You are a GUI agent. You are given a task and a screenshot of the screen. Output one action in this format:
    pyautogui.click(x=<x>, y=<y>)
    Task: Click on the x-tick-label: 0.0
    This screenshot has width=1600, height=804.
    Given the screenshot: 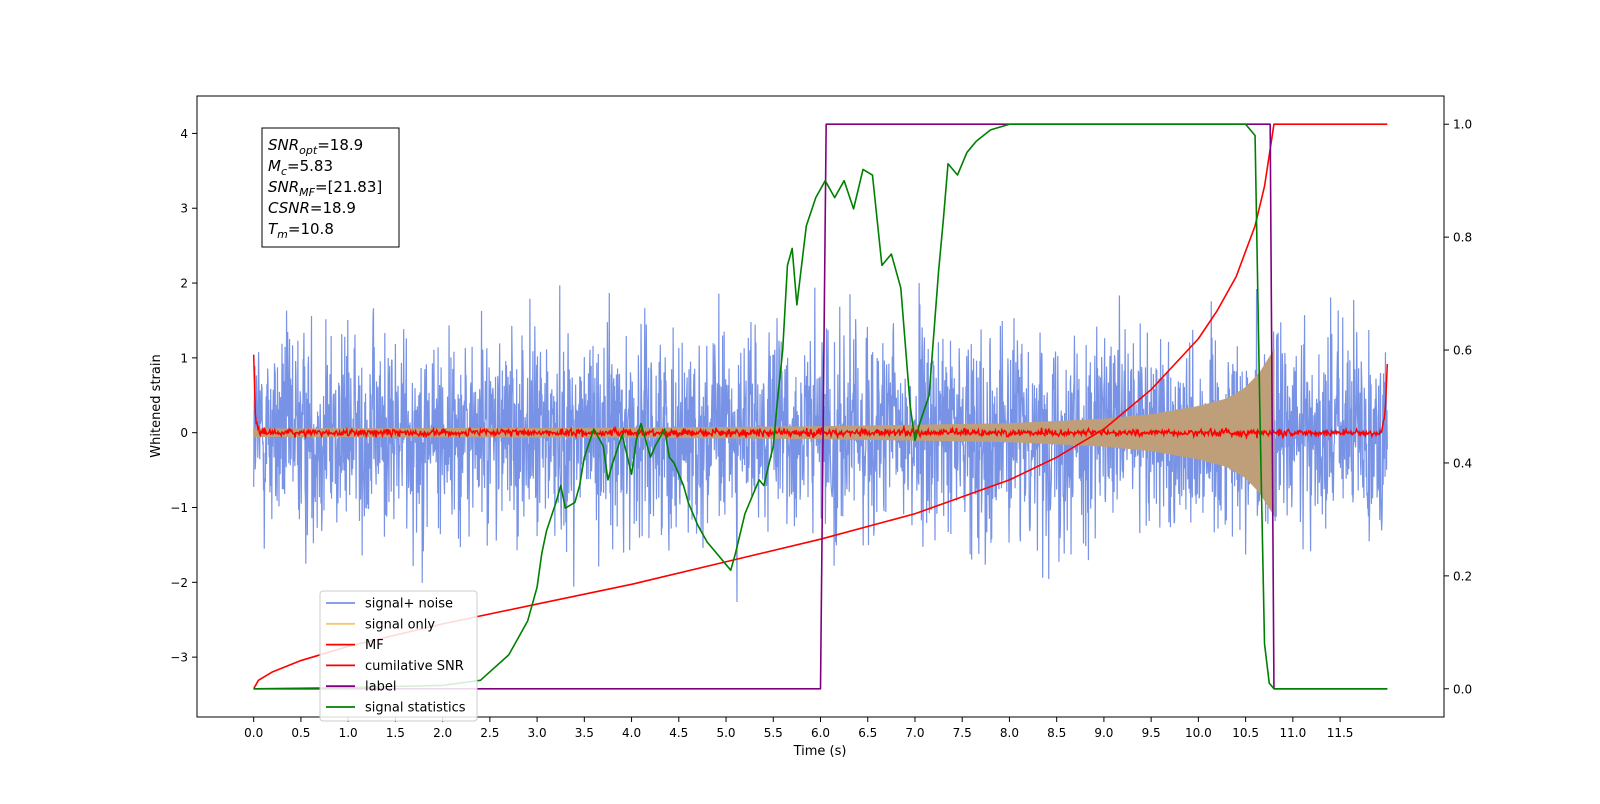 What is the action you would take?
    pyautogui.click(x=253, y=733)
    